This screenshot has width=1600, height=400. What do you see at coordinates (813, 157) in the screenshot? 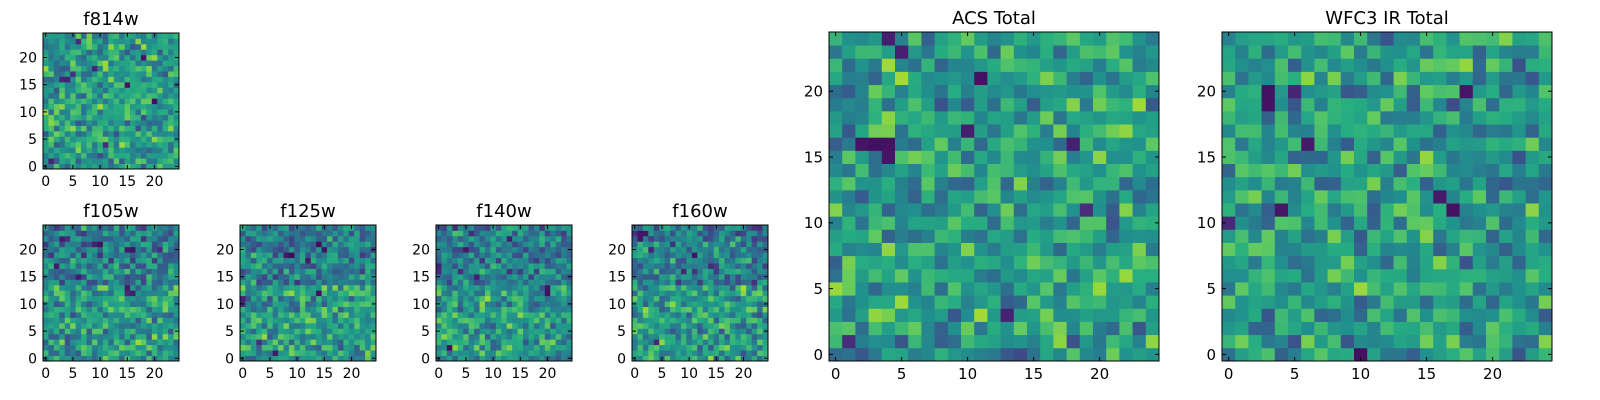
I see `y-tick-label: 15` at bounding box center [813, 157].